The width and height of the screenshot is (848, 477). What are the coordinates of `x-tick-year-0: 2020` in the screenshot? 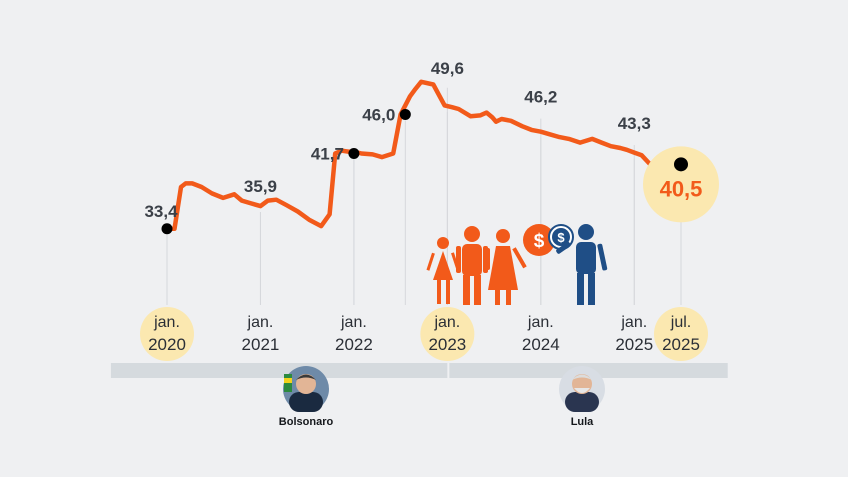 It's located at (167, 344).